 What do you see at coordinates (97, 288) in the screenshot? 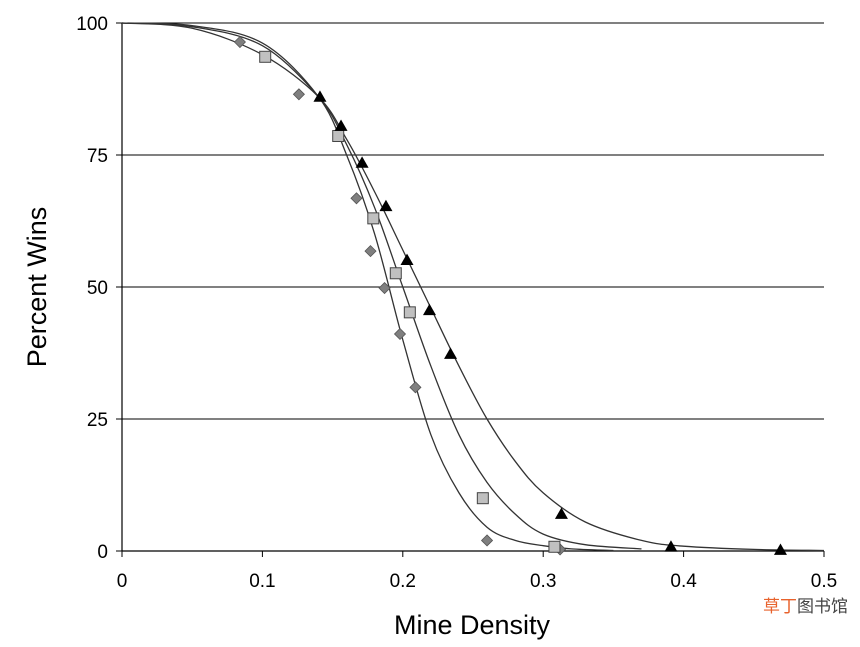
I see `y-tick-label: 50` at bounding box center [97, 288].